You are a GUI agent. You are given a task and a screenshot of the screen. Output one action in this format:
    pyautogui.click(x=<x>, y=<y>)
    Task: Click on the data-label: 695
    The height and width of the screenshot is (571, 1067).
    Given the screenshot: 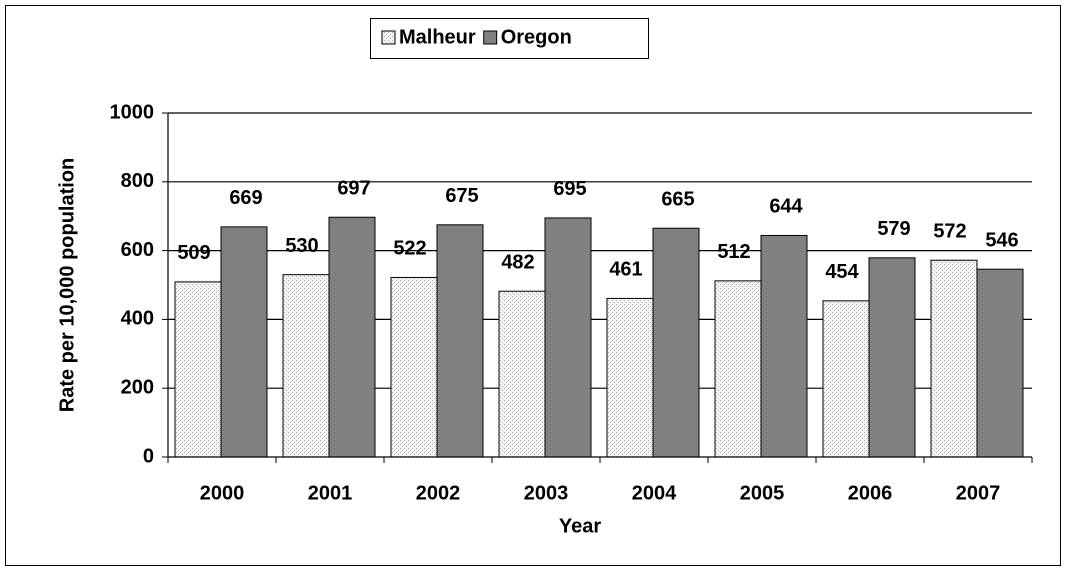 What is the action you would take?
    pyautogui.click(x=569, y=189)
    